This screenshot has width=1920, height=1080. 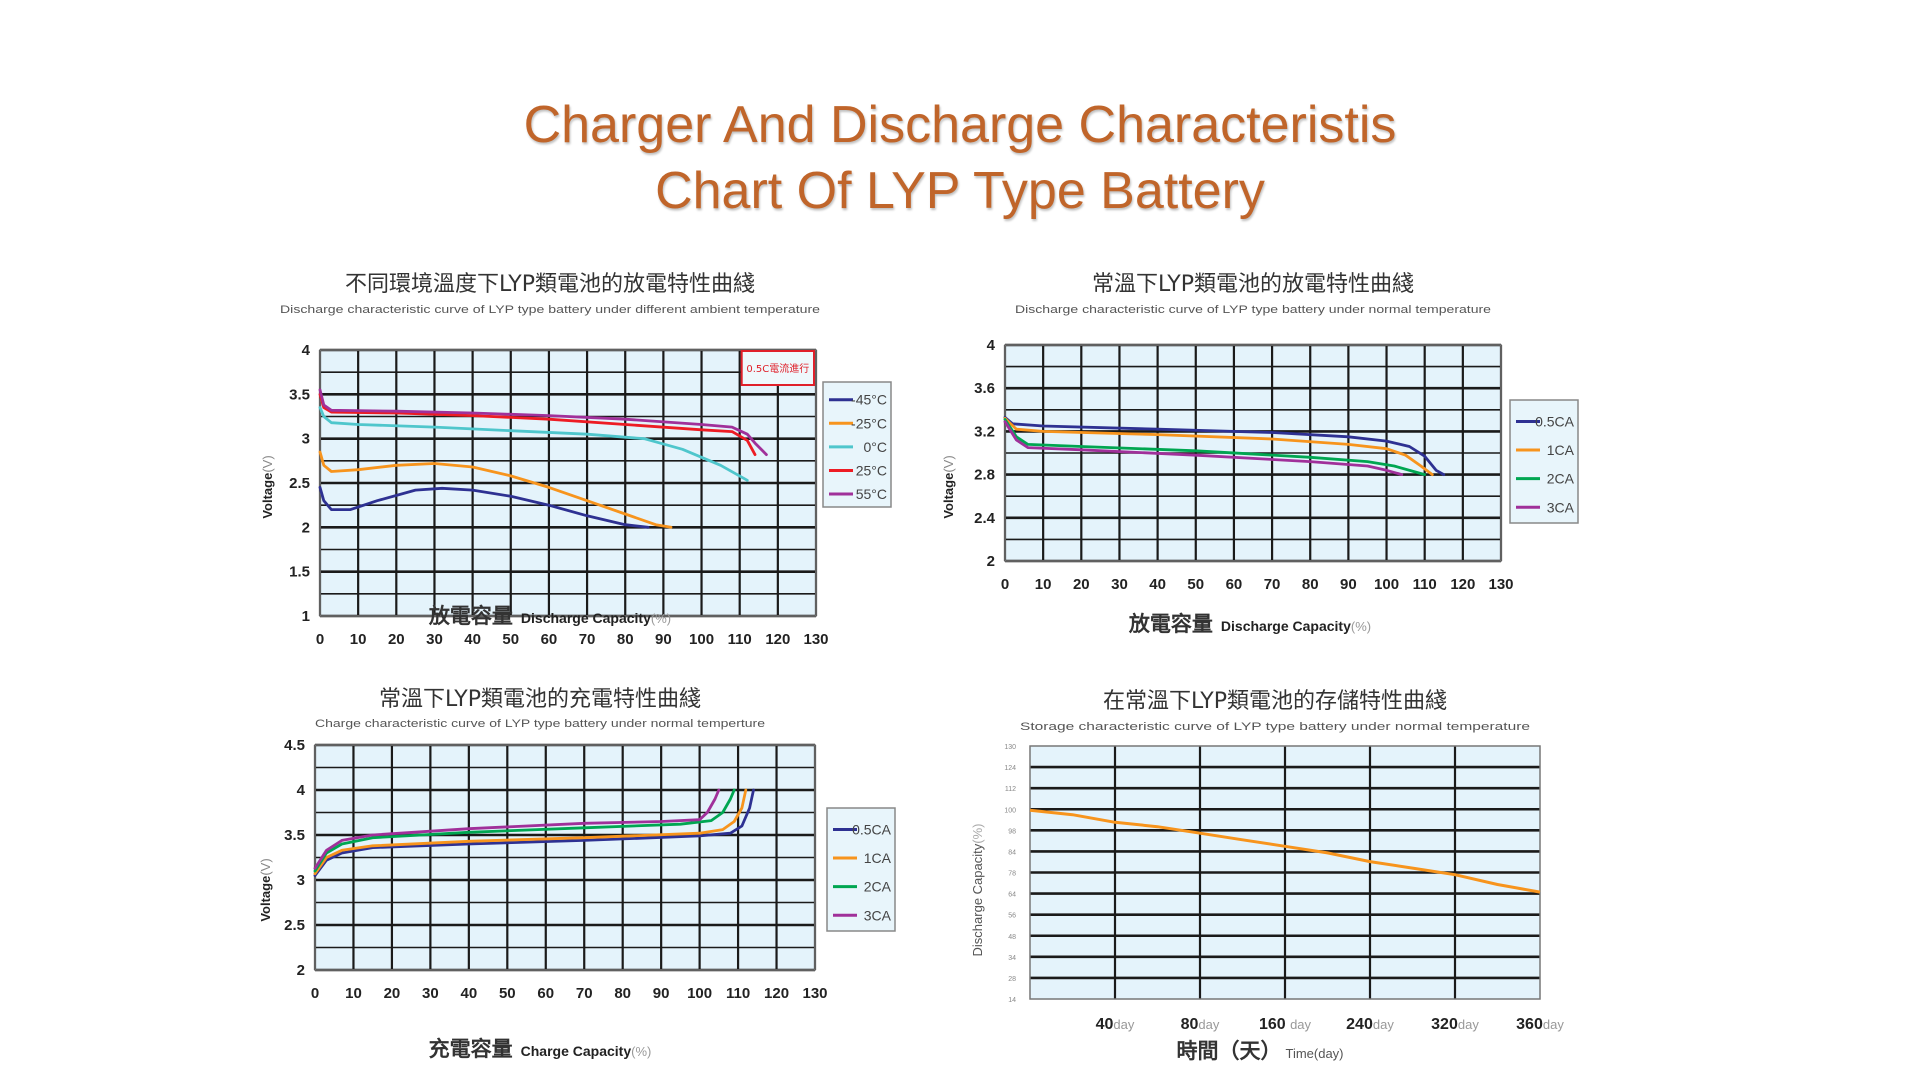 I want to click on legend-item: 0.5CA, so click(x=862, y=829).